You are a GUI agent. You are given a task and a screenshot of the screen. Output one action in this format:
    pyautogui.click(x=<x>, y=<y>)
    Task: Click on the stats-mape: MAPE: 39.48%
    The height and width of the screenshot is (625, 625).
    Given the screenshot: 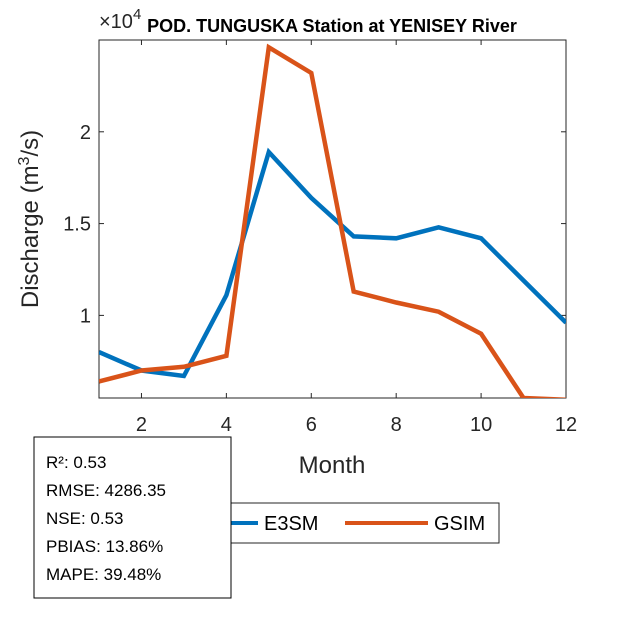 What is the action you would take?
    pyautogui.click(x=103, y=574)
    